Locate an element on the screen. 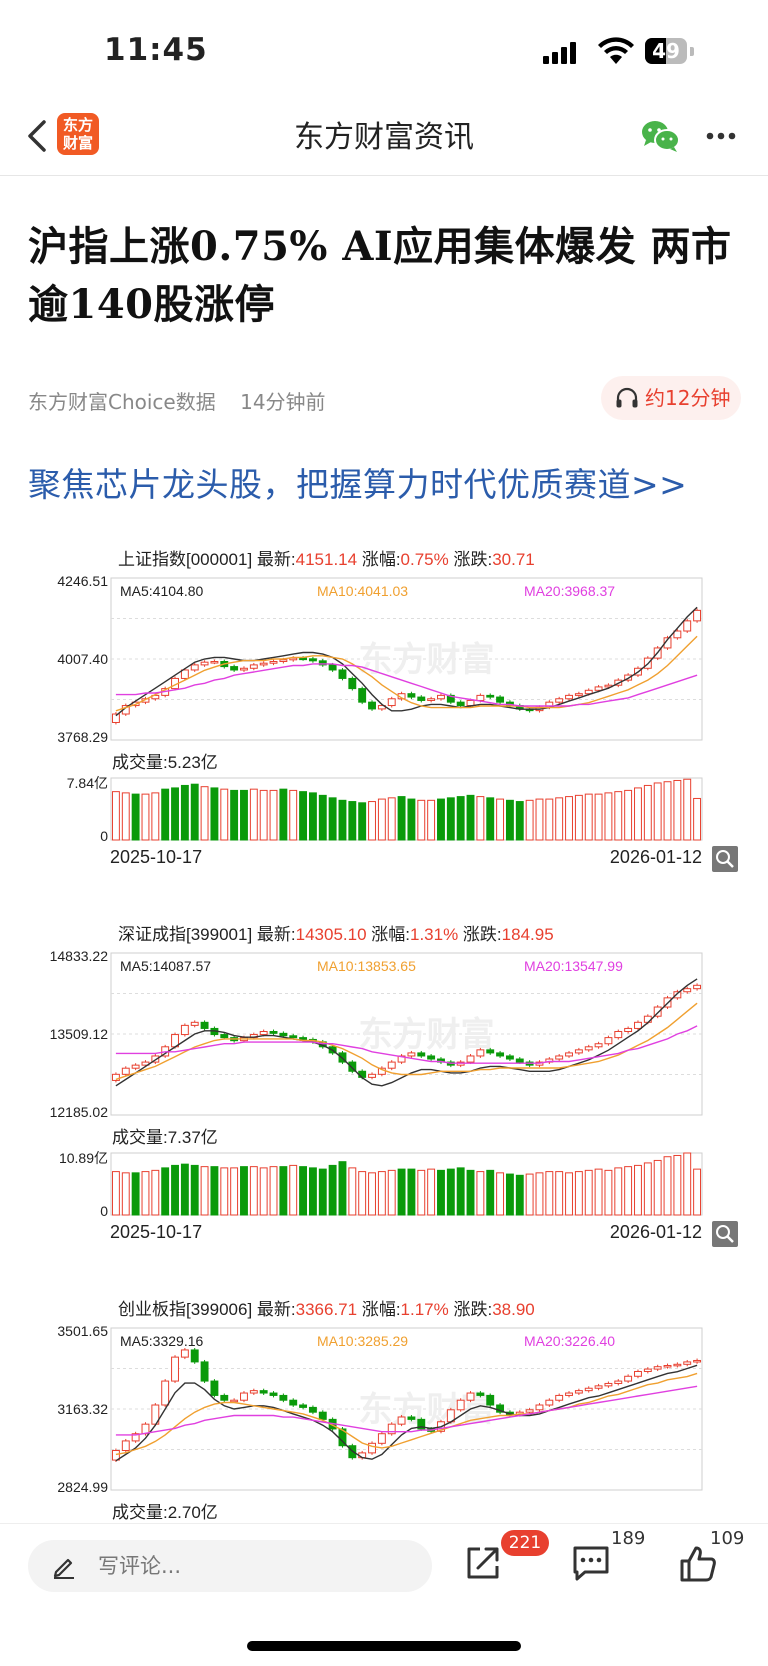  zoom-icon is located at coordinates (723, 1232).